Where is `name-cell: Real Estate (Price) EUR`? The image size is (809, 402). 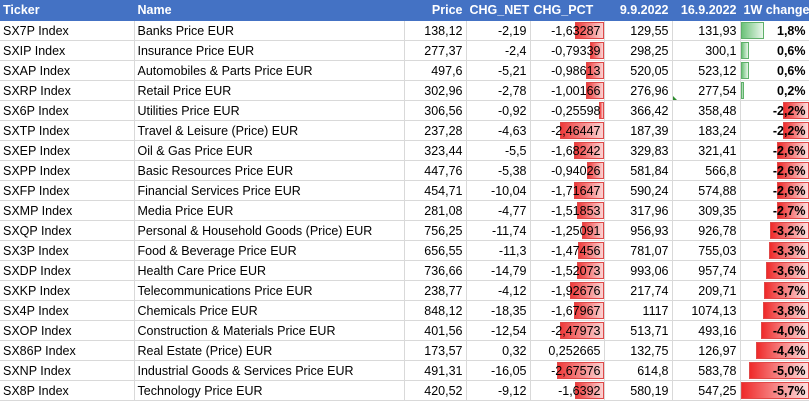
name-cell: Real Estate (Price) EUR is located at coordinates (269, 350).